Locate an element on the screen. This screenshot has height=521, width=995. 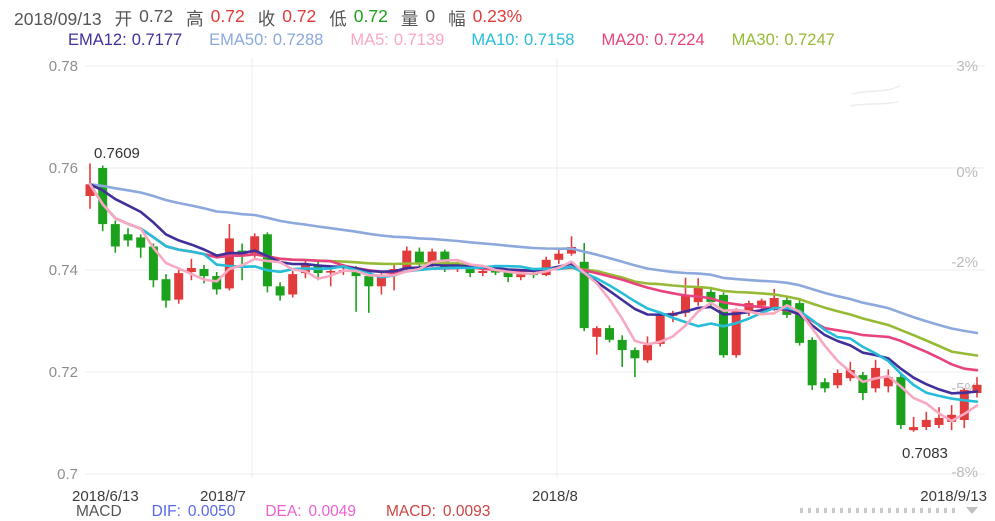
volume-label: 量 is located at coordinates (409, 19).